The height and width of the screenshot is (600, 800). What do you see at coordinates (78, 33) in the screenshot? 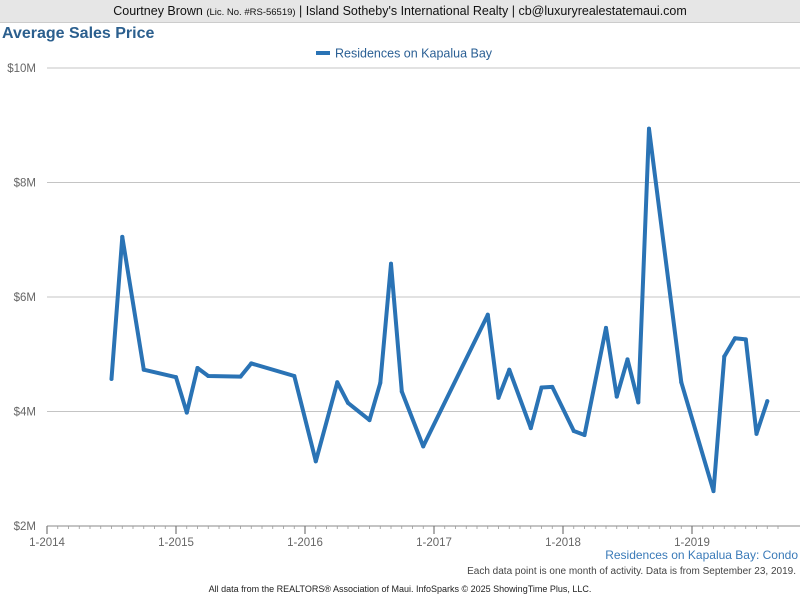
I see `chart-title: Average Sales Price` at bounding box center [78, 33].